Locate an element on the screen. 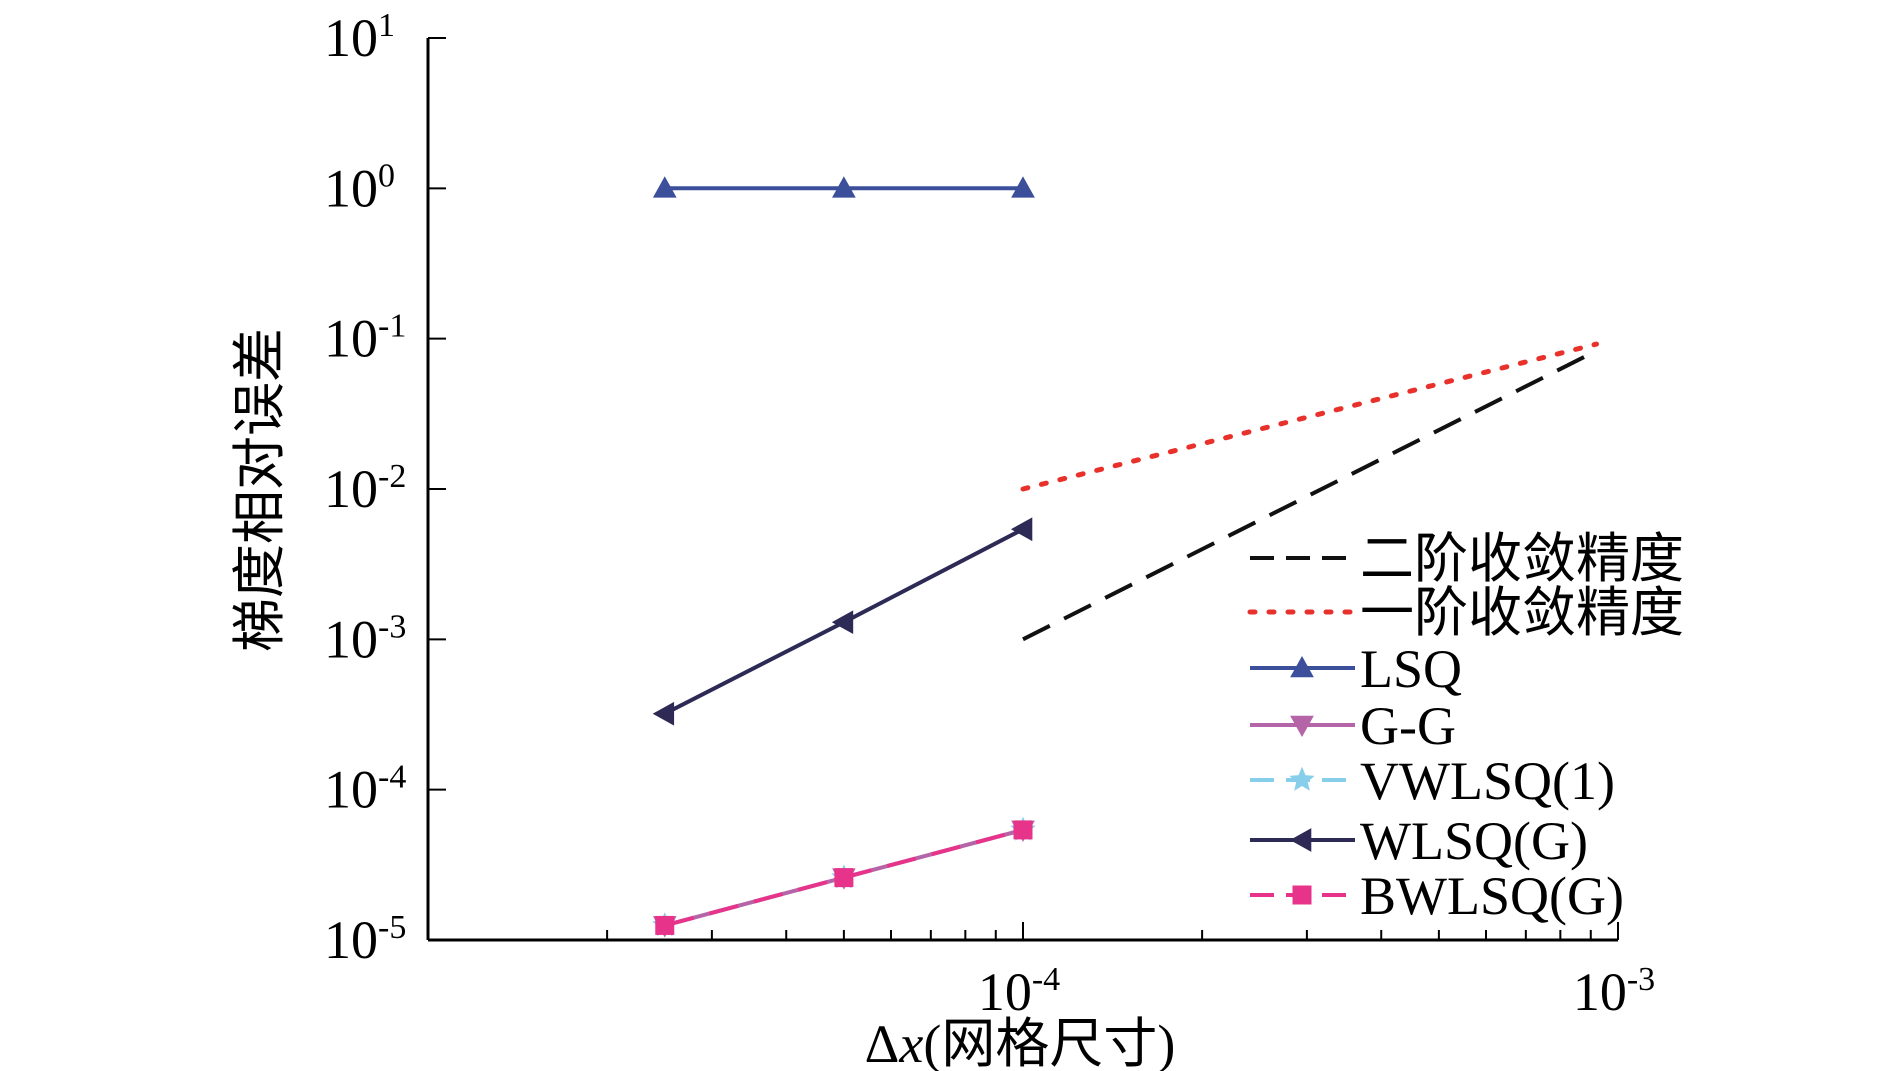 Image resolution: width=1890 pixels, height=1071 pixels. legend-label: G-G is located at coordinates (1408, 726).